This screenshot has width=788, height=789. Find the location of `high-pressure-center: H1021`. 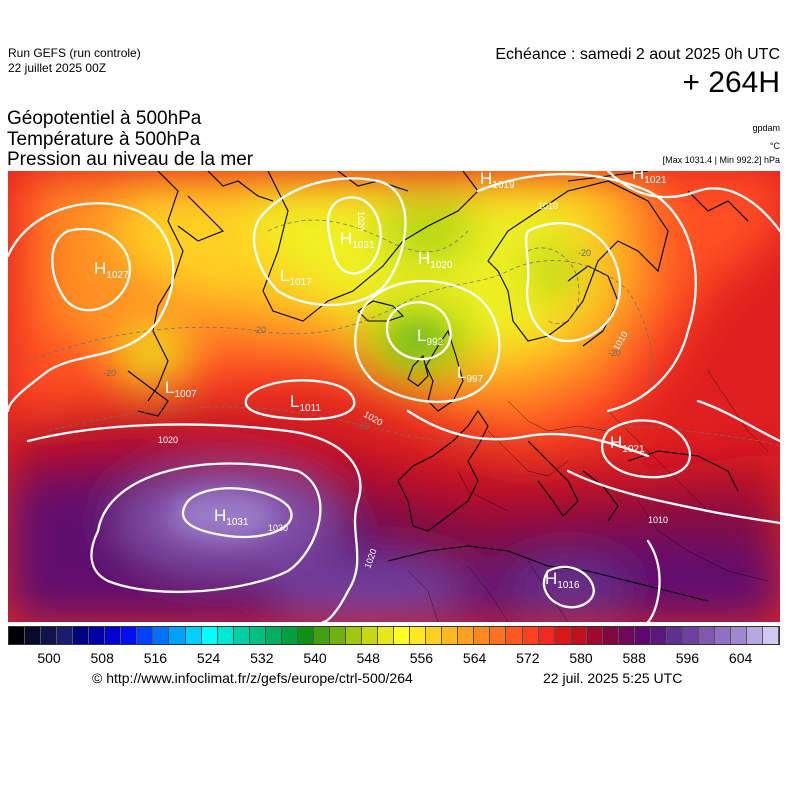

high-pressure-center: H1021 is located at coordinates (627, 444).